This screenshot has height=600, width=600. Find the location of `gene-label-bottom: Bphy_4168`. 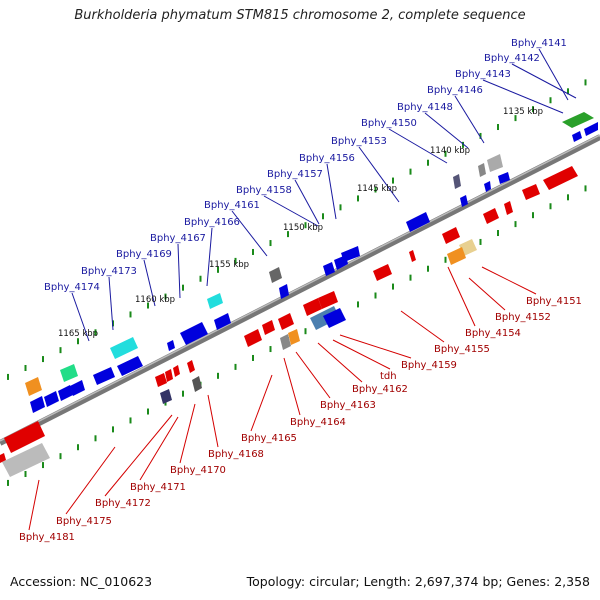

gene-label-bottom: Bphy_4168 is located at coordinates (236, 454).